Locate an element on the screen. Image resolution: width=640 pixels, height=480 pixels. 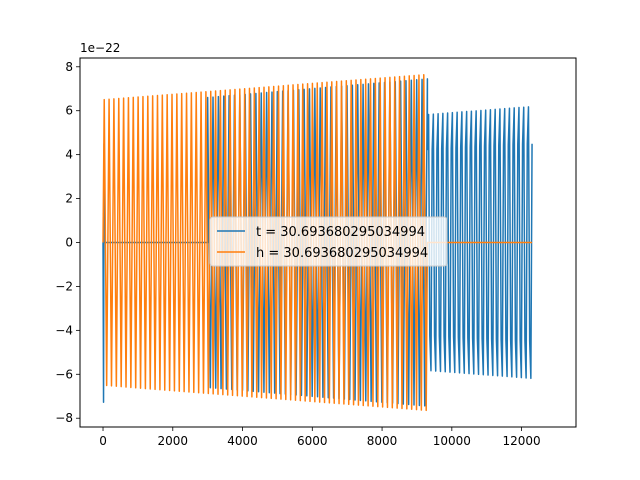
legend-box is located at coordinates (328, 241).